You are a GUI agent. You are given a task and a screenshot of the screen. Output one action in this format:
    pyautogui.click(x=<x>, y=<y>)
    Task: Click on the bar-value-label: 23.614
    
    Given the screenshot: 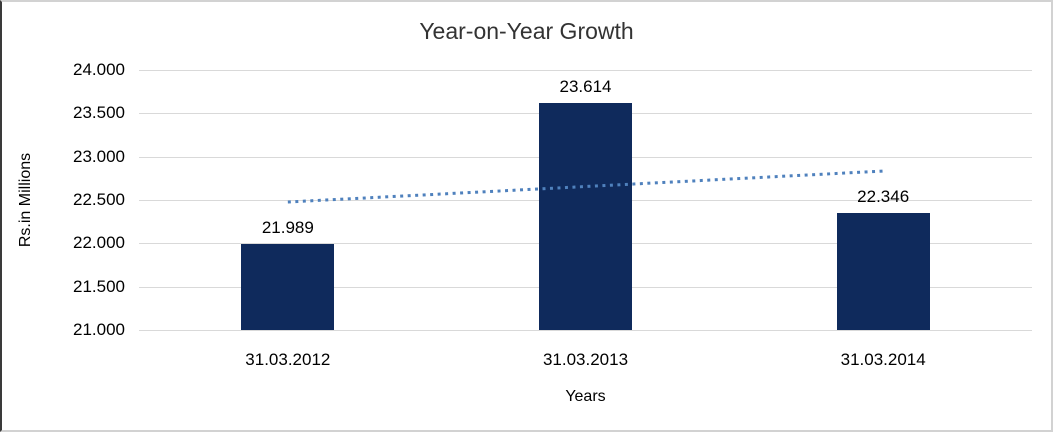 What is the action you would take?
    pyautogui.click(x=585, y=87)
    